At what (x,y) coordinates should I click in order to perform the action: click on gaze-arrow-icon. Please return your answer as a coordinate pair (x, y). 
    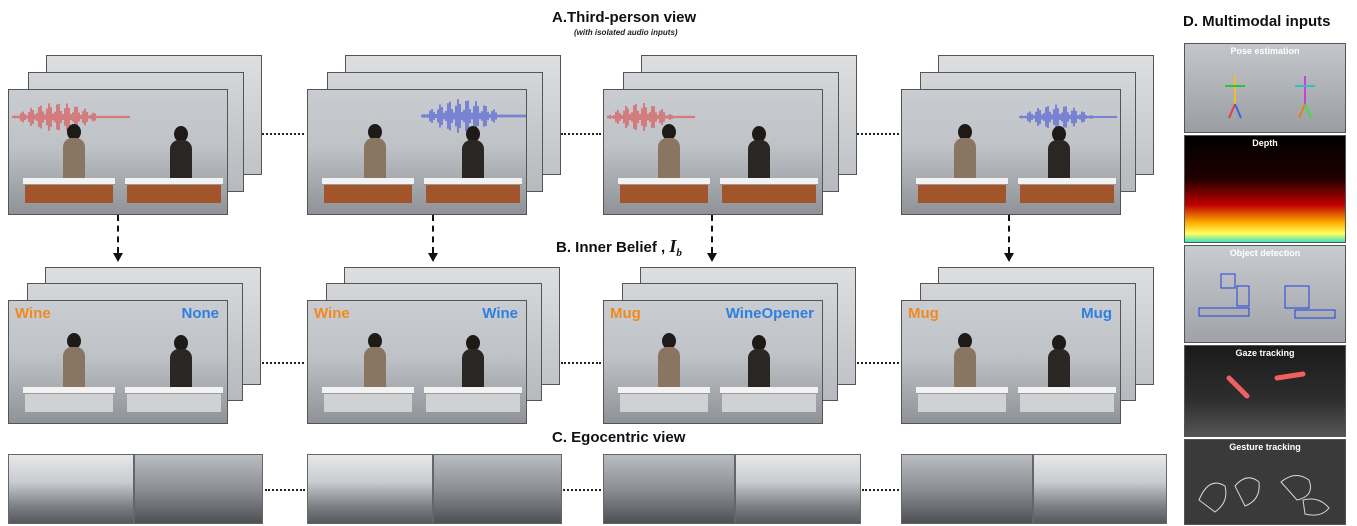
    Looking at the image, I should click on (1266, 385).